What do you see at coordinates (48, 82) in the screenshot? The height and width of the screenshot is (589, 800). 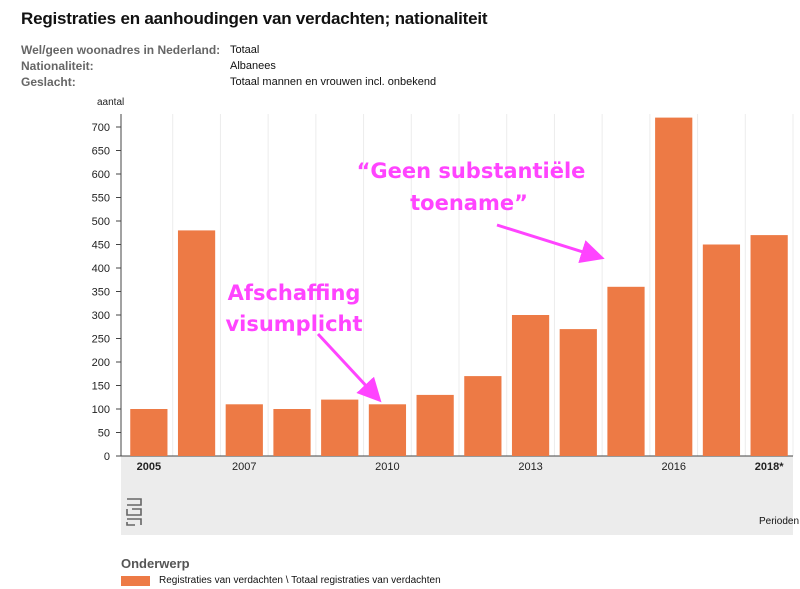 I see `meta-label: Geslacht:` at bounding box center [48, 82].